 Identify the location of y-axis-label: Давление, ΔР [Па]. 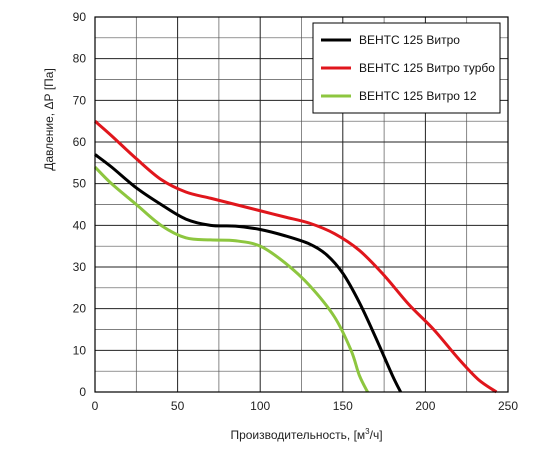
(49, 119).